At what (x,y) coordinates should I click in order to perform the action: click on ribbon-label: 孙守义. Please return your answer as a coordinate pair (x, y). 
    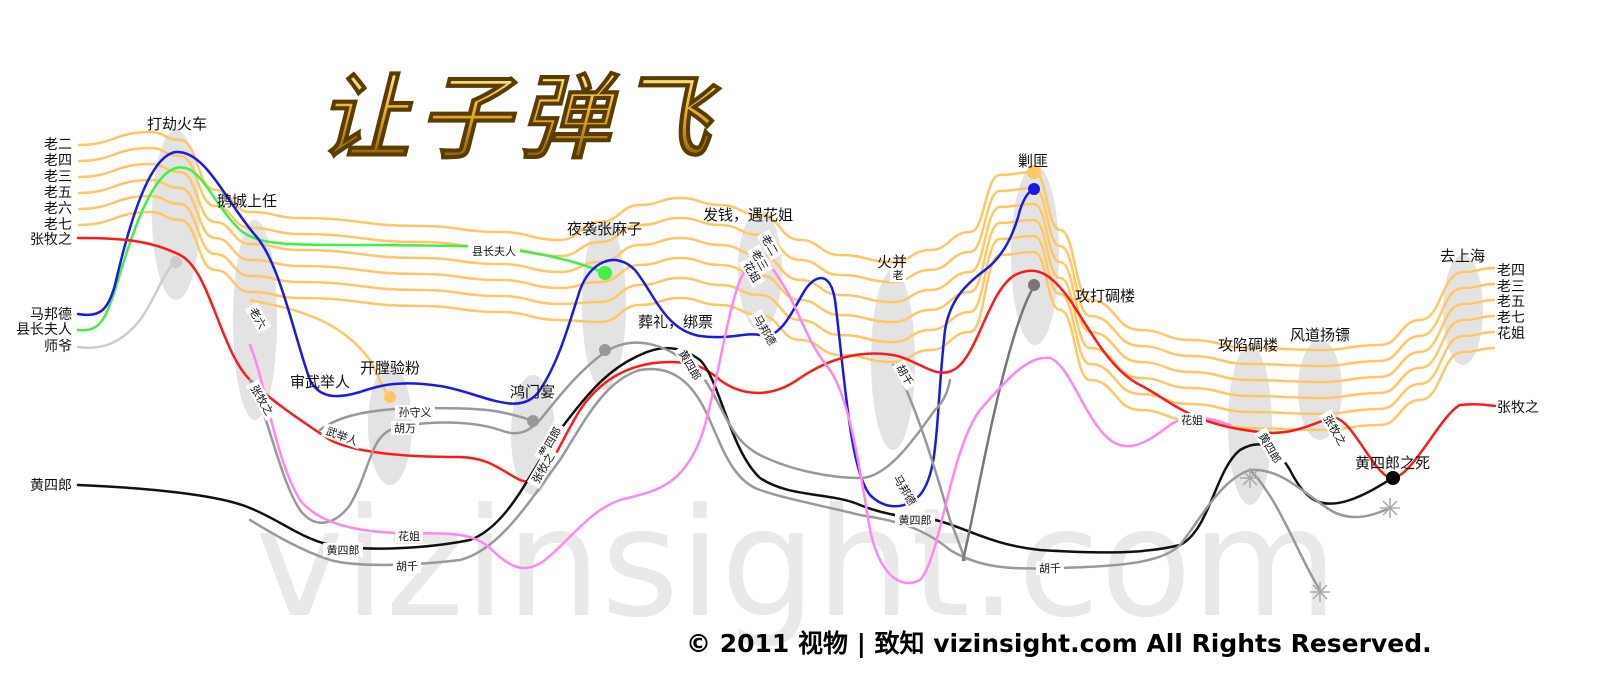
    Looking at the image, I should click on (415, 412).